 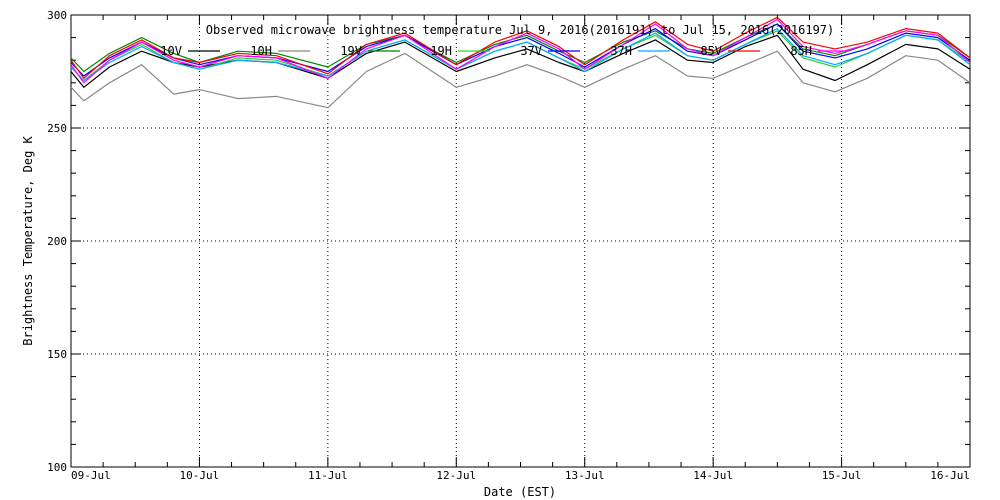 I want to click on legend-label: 10H, so click(x=261, y=51).